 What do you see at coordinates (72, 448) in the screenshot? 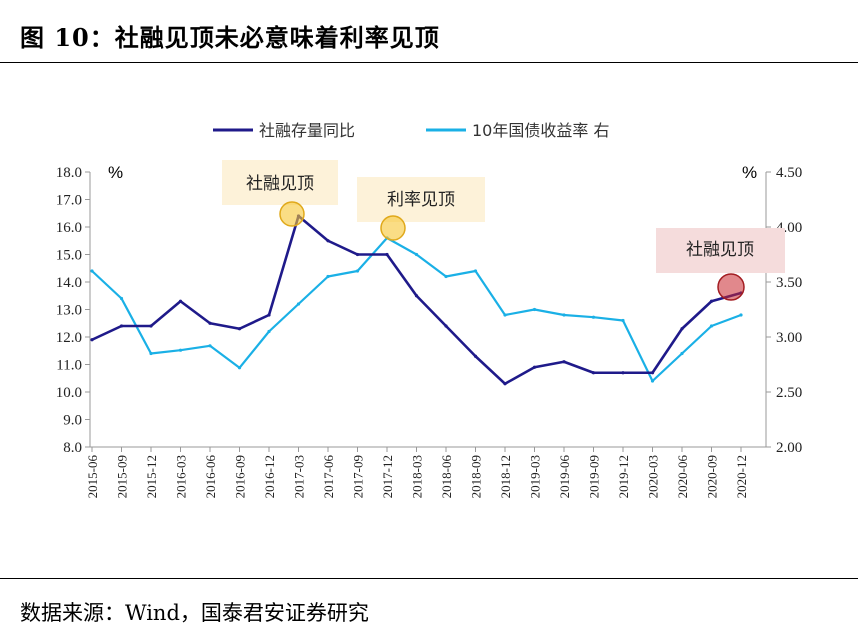
I see `left-tick-label: 8.0` at bounding box center [72, 448].